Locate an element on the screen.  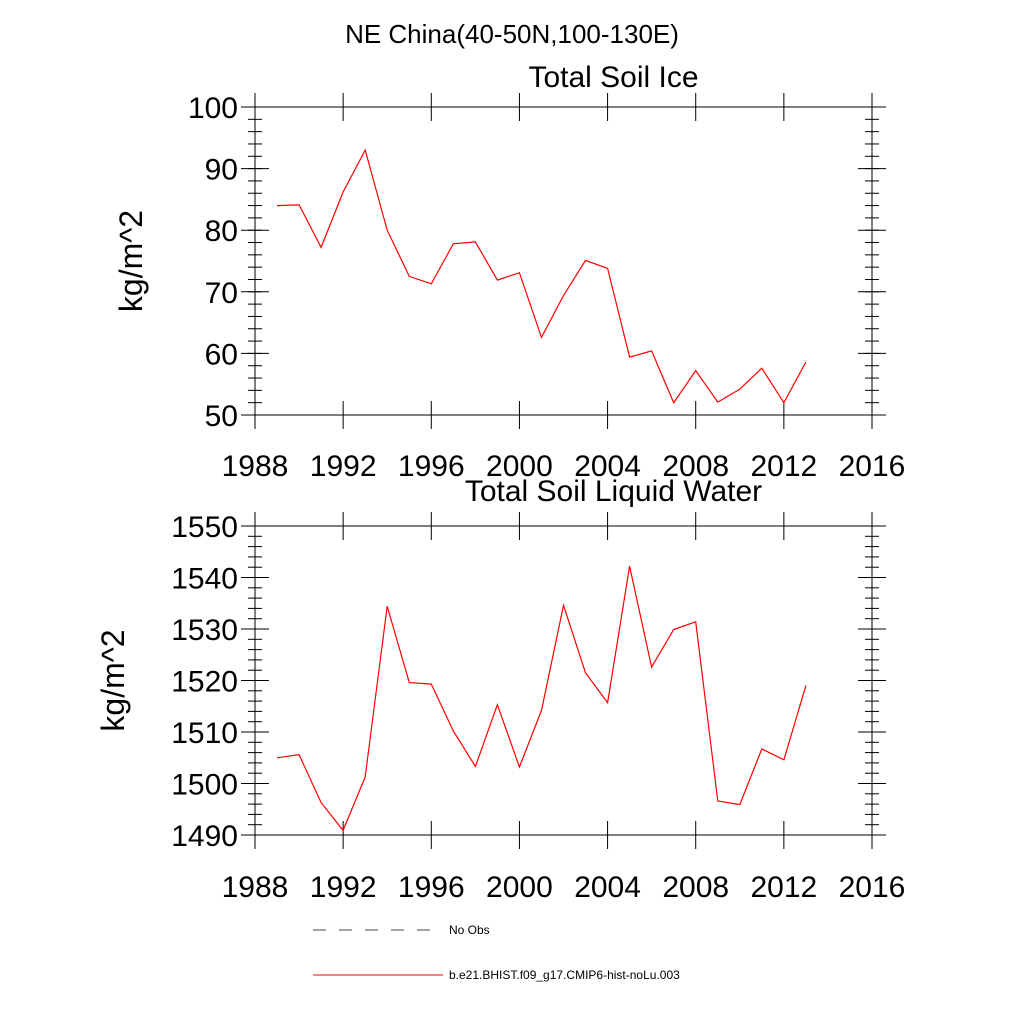
panel-title: Total Soil Liquid Water is located at coordinates (613, 491).